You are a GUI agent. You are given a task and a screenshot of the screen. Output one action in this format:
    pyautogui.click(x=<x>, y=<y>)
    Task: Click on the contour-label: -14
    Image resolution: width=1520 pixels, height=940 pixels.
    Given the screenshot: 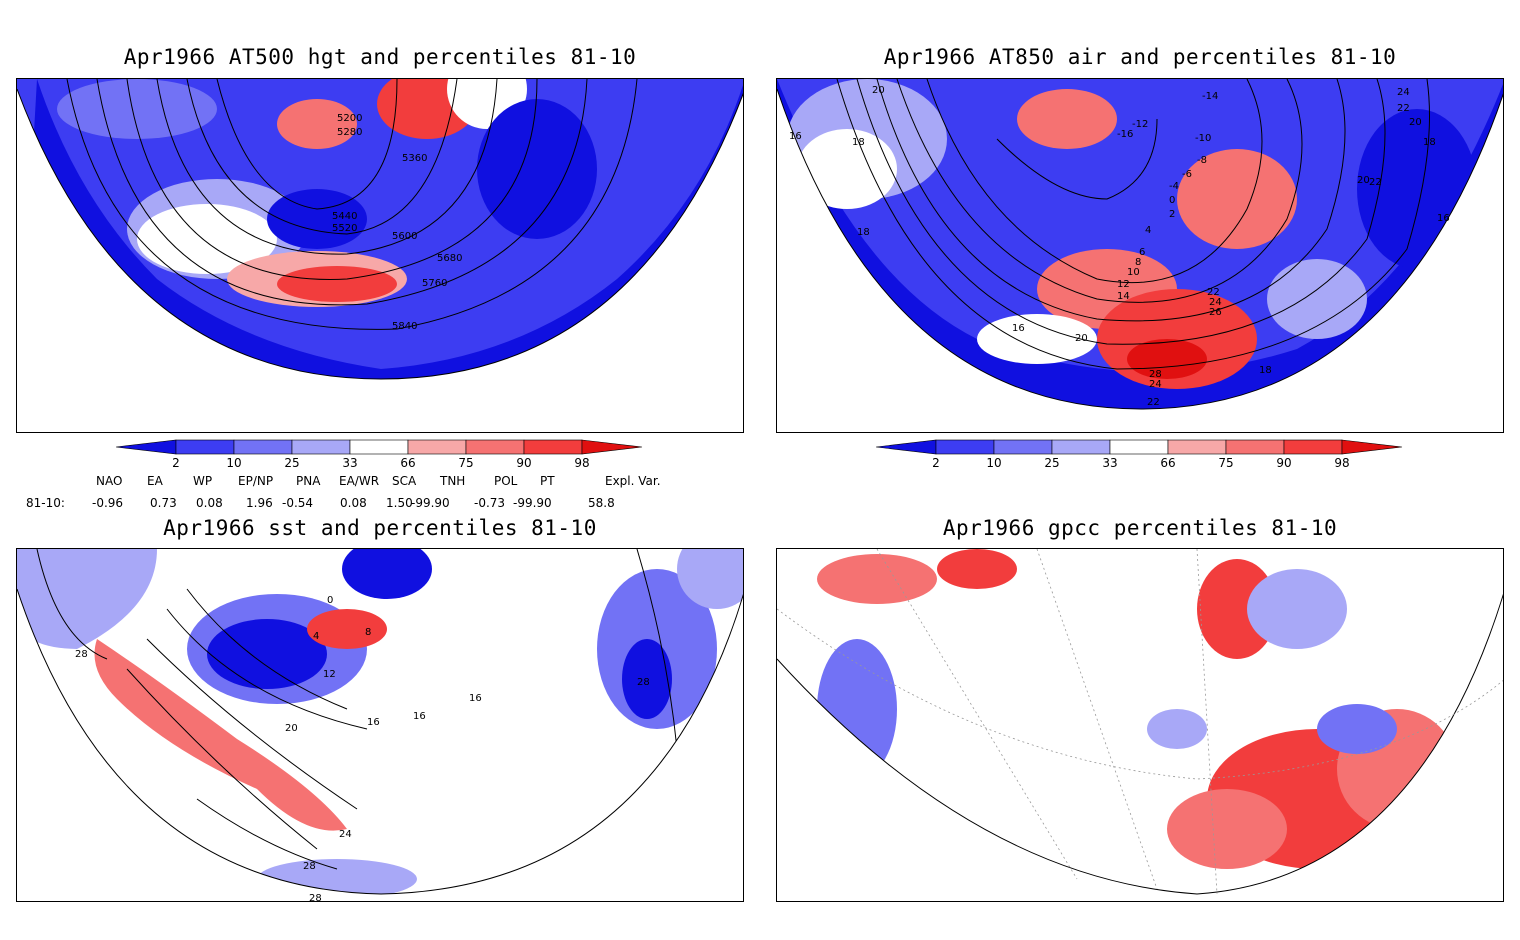 What is the action you would take?
    pyautogui.click(x=1210, y=96)
    